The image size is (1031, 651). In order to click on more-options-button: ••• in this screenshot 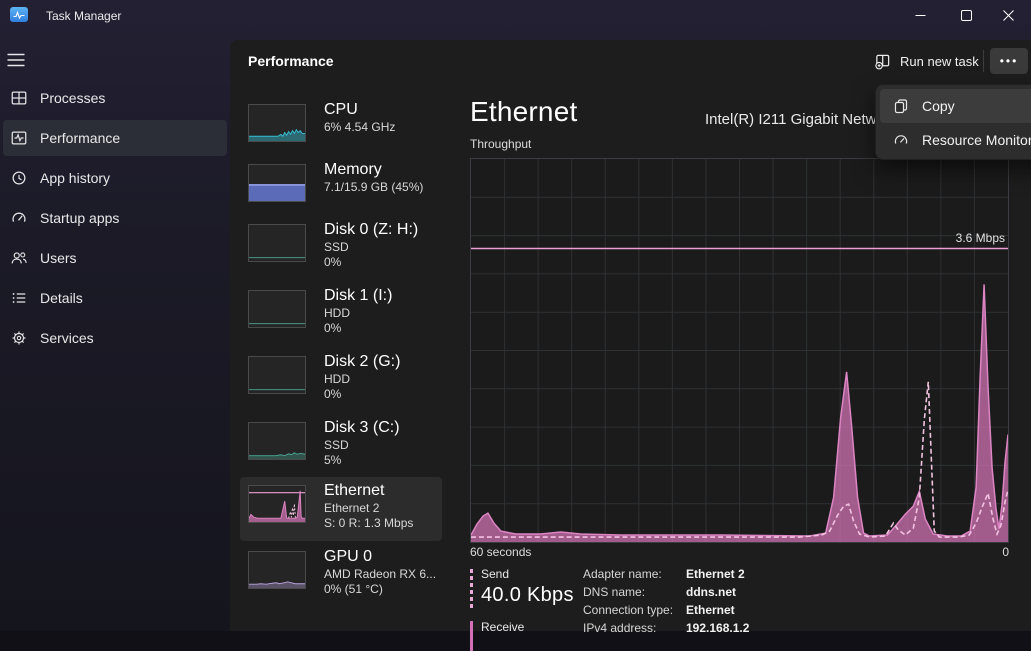, I will do `click(1009, 61)`.